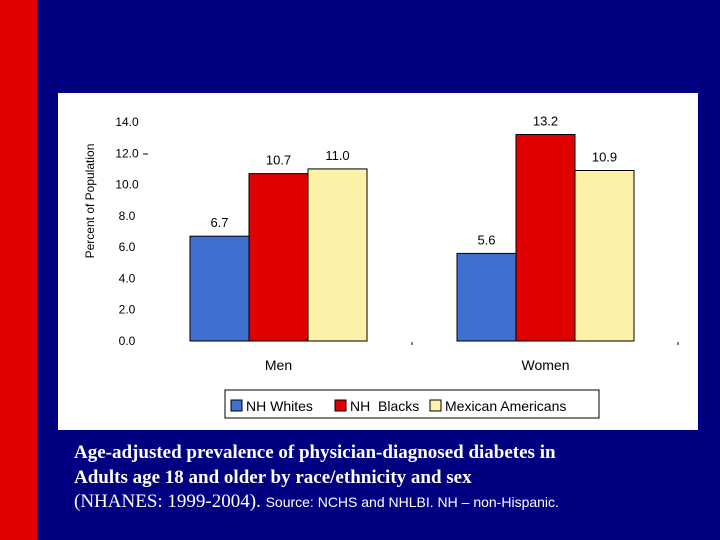 This screenshot has height=540, width=720. Describe the element at coordinates (90, 201) in the screenshot. I see `y-axis-label: Percent of Population` at that location.